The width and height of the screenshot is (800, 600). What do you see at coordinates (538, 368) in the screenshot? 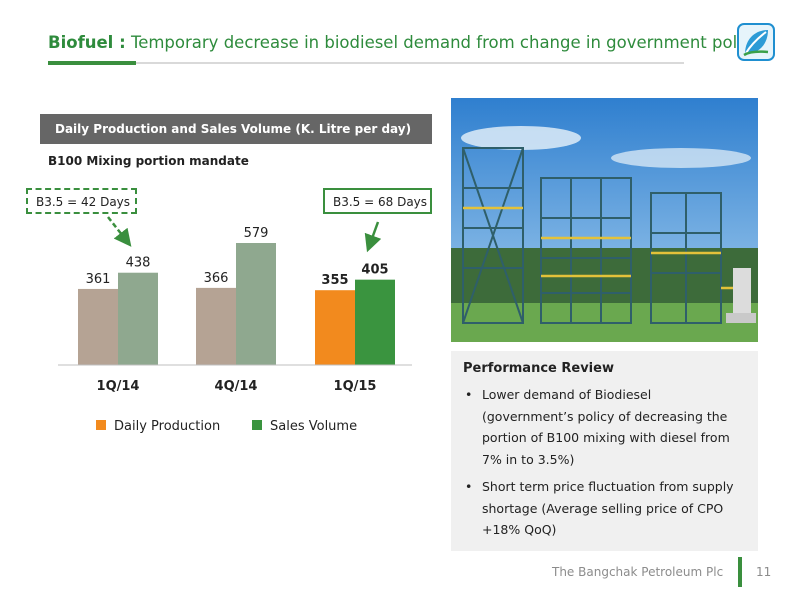
I see `review-heading: Performance Review` at bounding box center [538, 368].